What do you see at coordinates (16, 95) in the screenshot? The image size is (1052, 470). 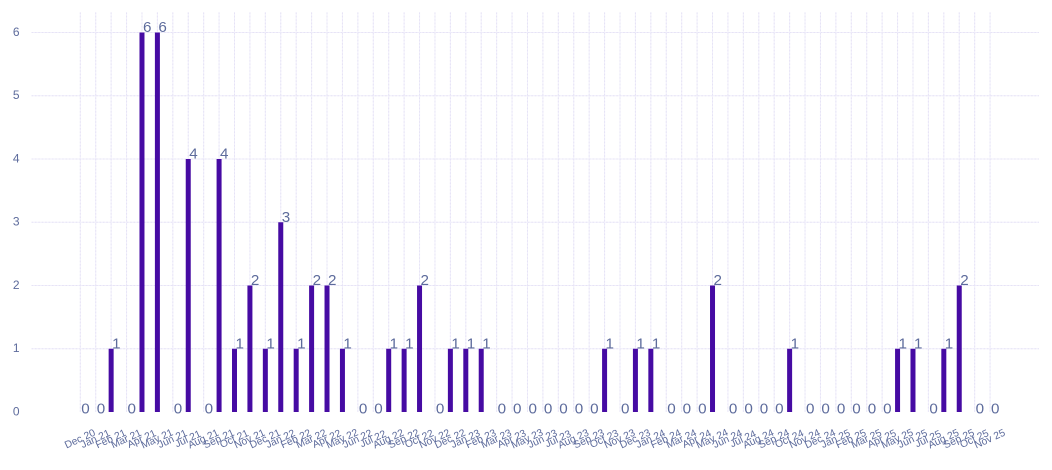 I see `svg-text: 5` at bounding box center [16, 95].